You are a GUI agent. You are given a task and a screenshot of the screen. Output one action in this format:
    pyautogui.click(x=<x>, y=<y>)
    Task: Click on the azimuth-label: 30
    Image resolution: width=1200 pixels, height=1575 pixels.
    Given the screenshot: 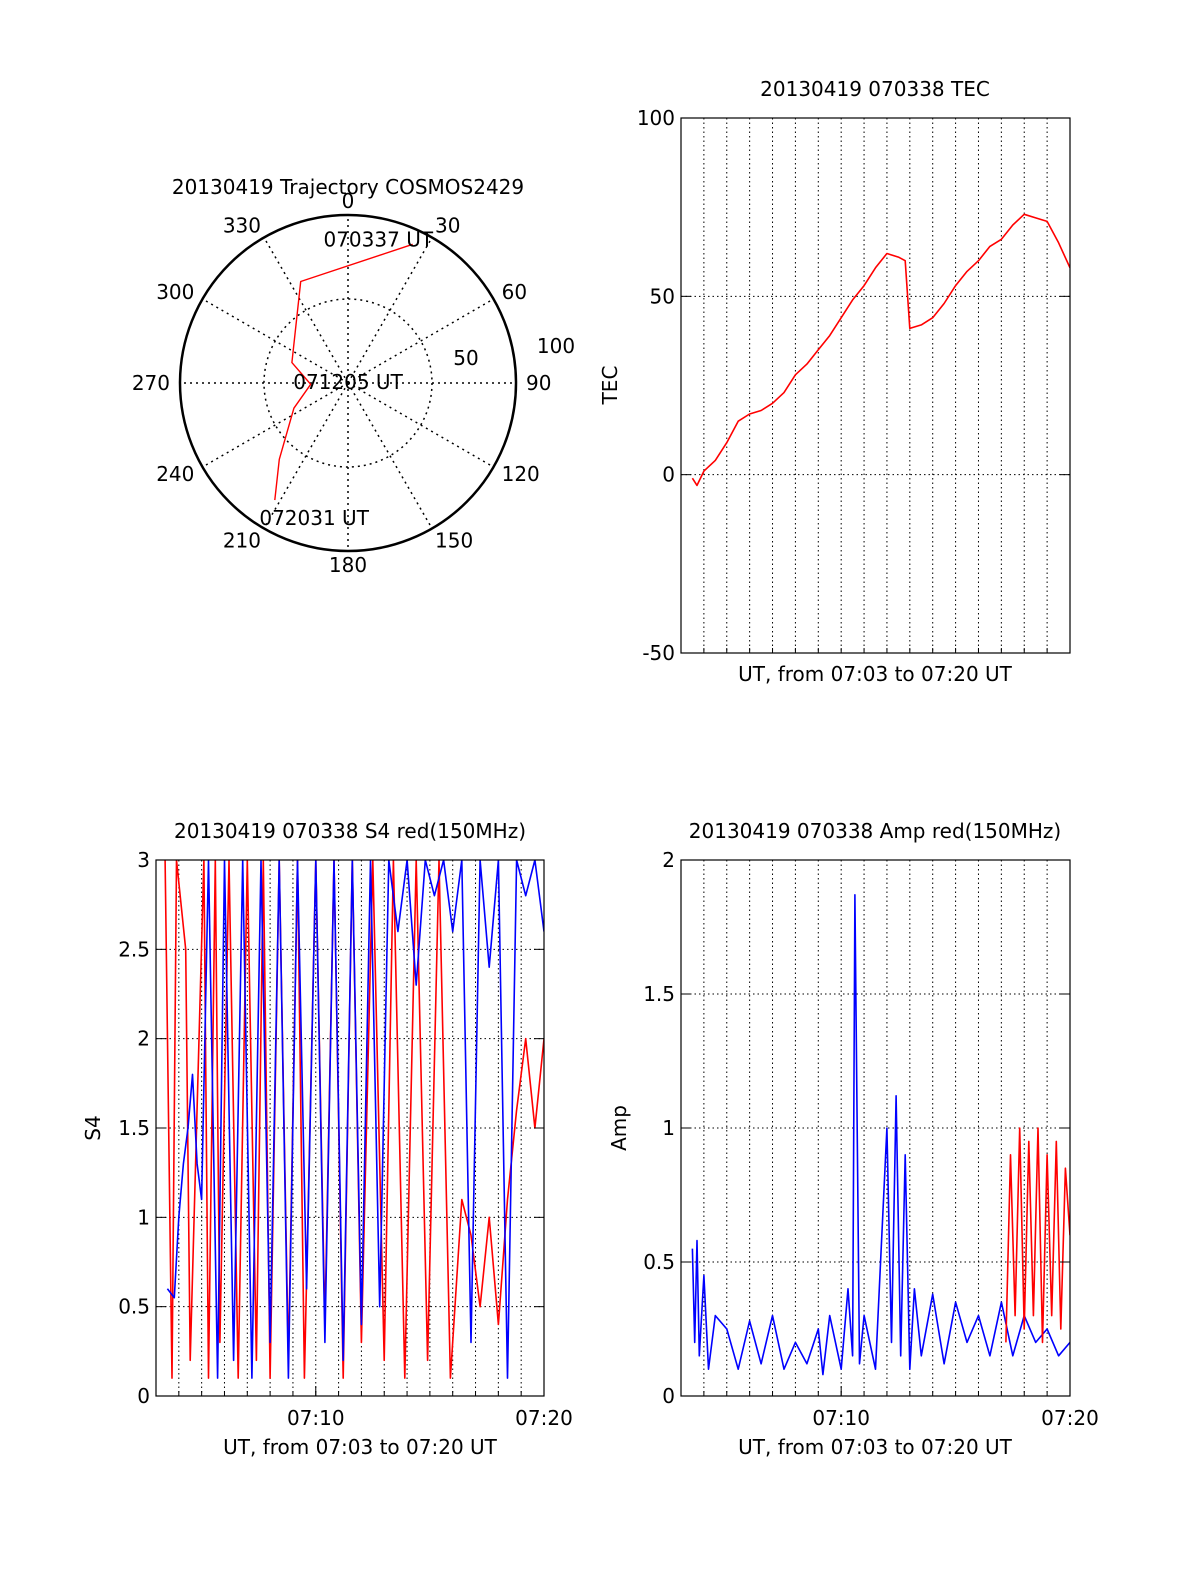 What is the action you would take?
    pyautogui.click(x=447, y=225)
    